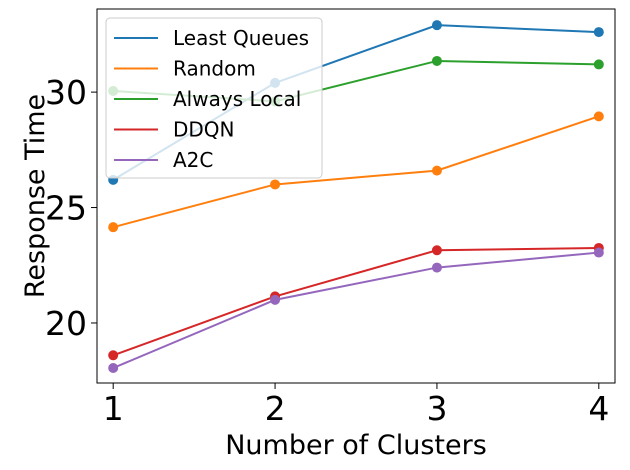  I want to click on legend-label: DDQN, so click(204, 130).